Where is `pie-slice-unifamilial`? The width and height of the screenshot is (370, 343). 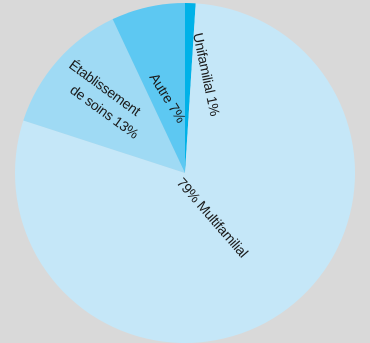
pie-slice-unifamilial is located at coordinates (190, 88).